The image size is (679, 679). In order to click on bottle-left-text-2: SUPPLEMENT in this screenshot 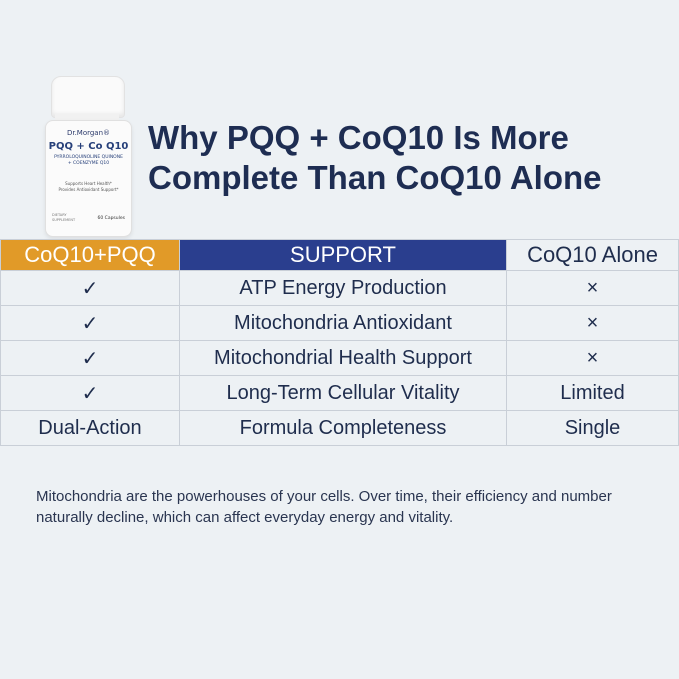, I will do `click(64, 220)`.